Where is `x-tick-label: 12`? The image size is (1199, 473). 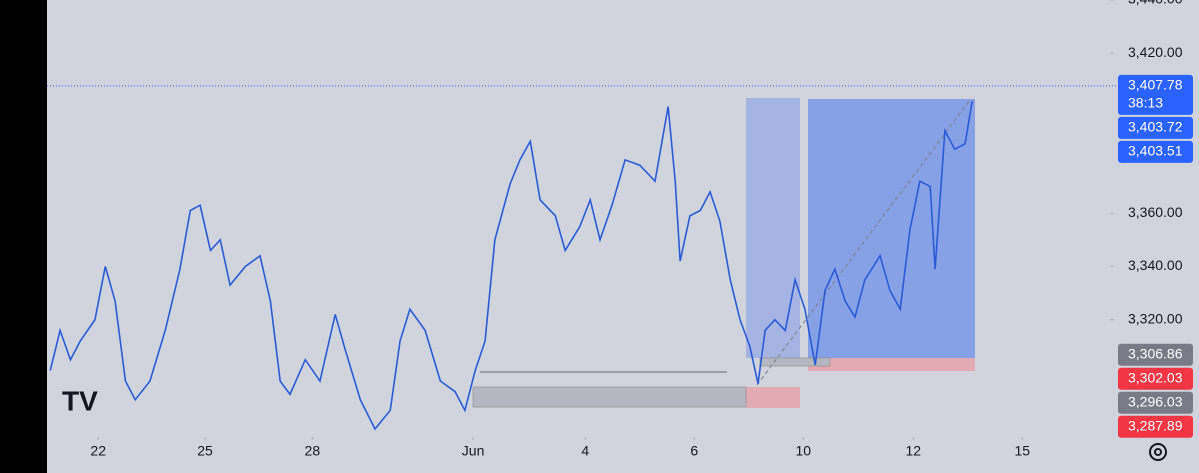
x-tick-label: 12 is located at coordinates (914, 451).